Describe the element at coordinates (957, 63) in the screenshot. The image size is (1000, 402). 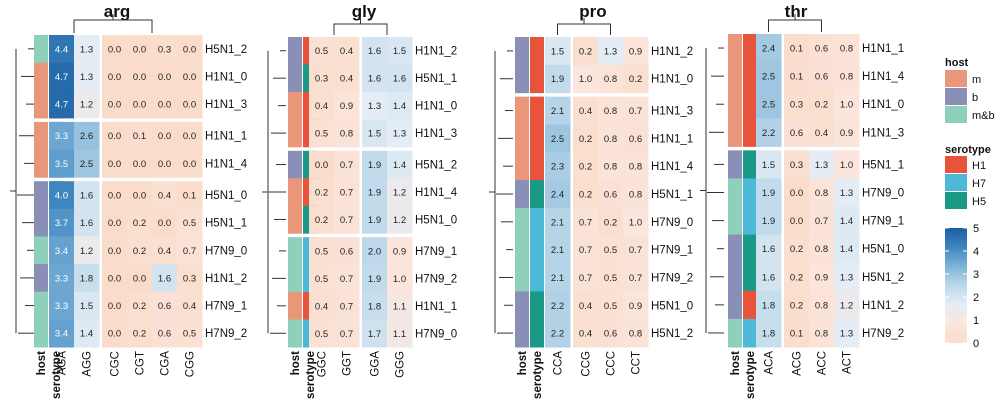
I see `host-legend-title: host` at that location.